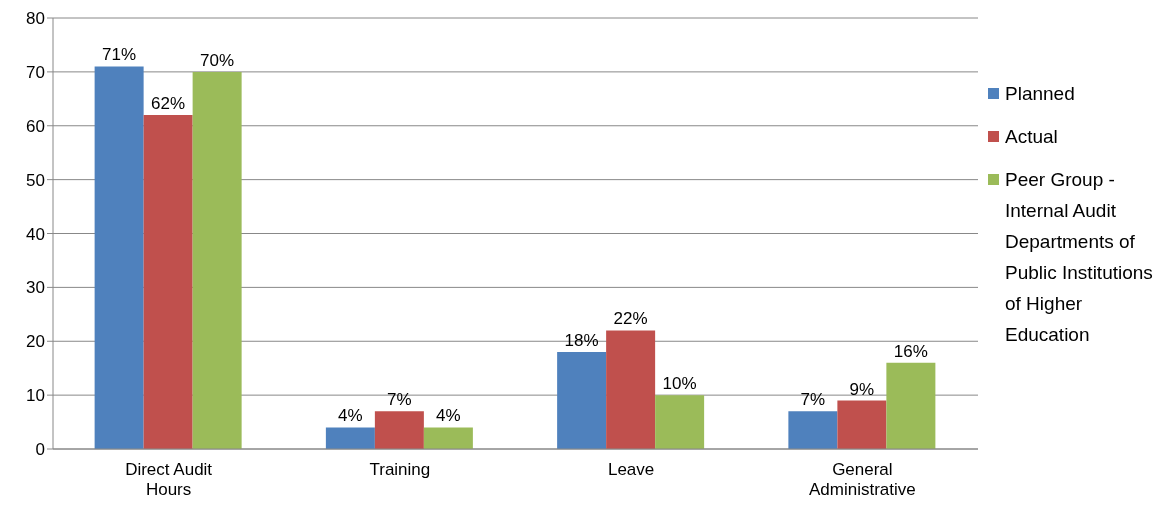 The image size is (1172, 527). Describe the element at coordinates (217, 60) in the screenshot. I see `data-label: 70%` at that location.